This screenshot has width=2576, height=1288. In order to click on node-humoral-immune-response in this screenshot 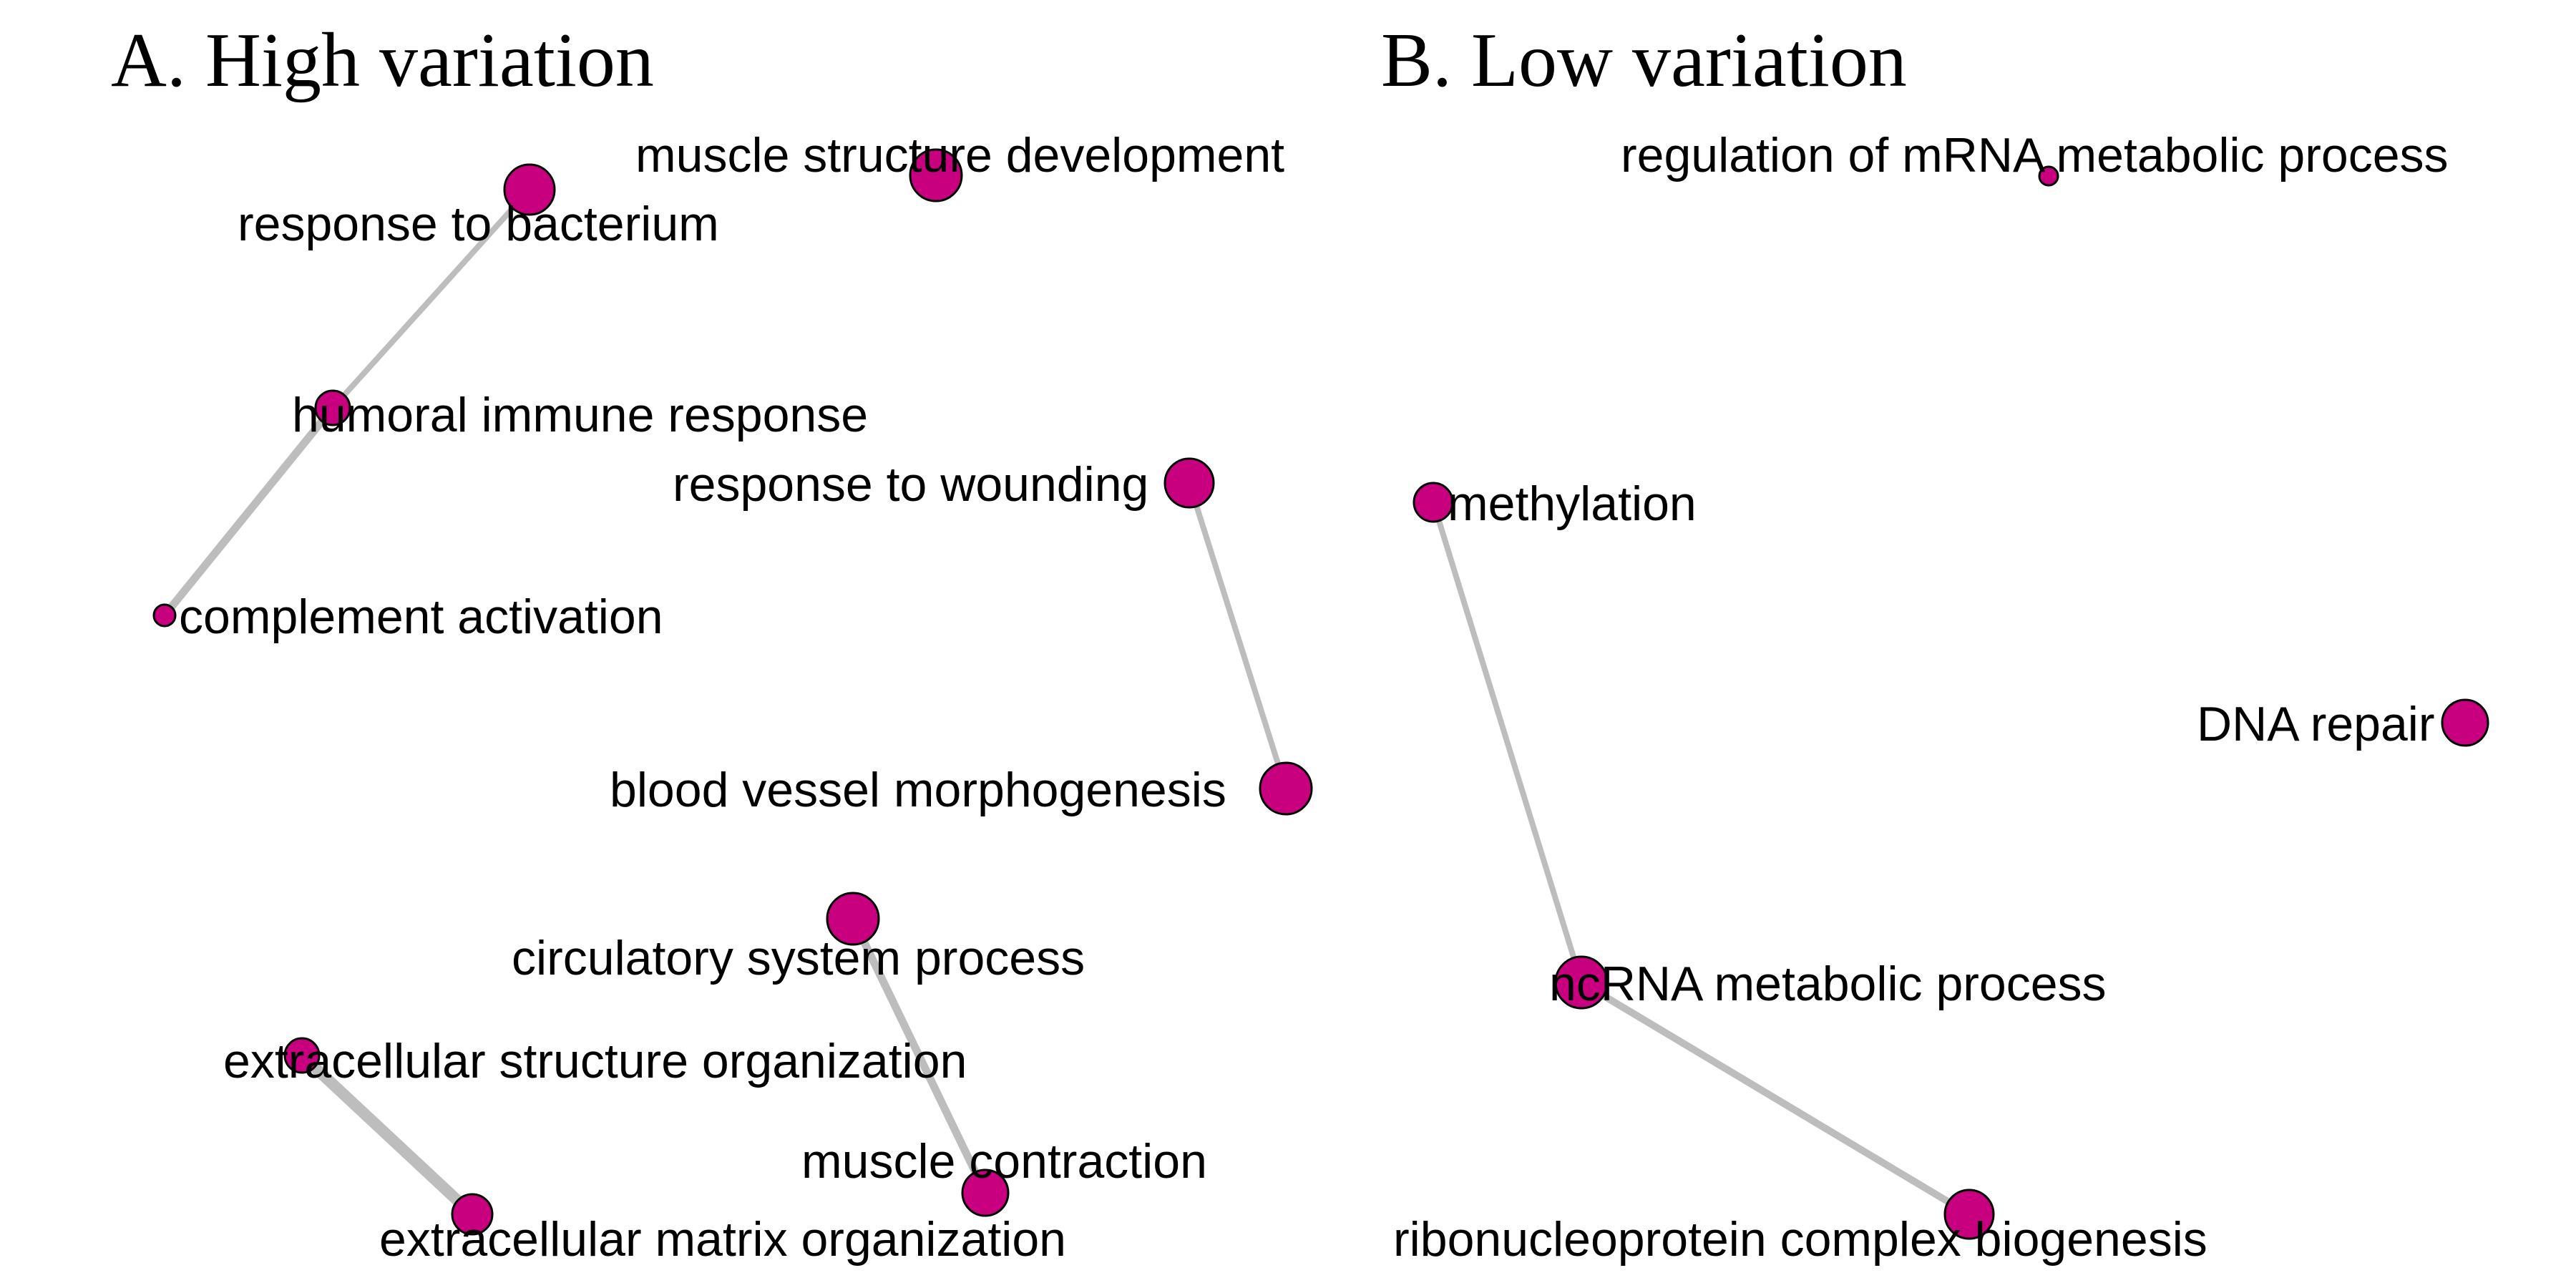, I will do `click(332, 407)`.